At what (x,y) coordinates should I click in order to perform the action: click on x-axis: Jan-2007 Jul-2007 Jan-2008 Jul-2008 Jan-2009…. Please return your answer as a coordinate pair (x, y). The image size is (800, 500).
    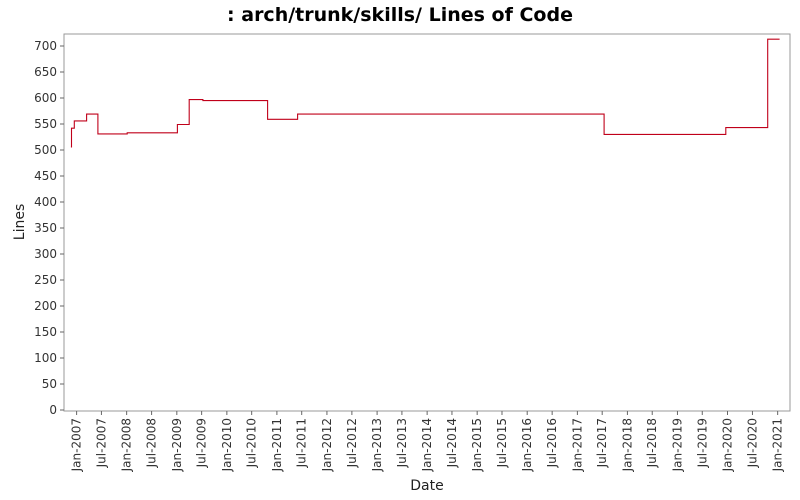
    Looking at the image, I should click on (427, 441).